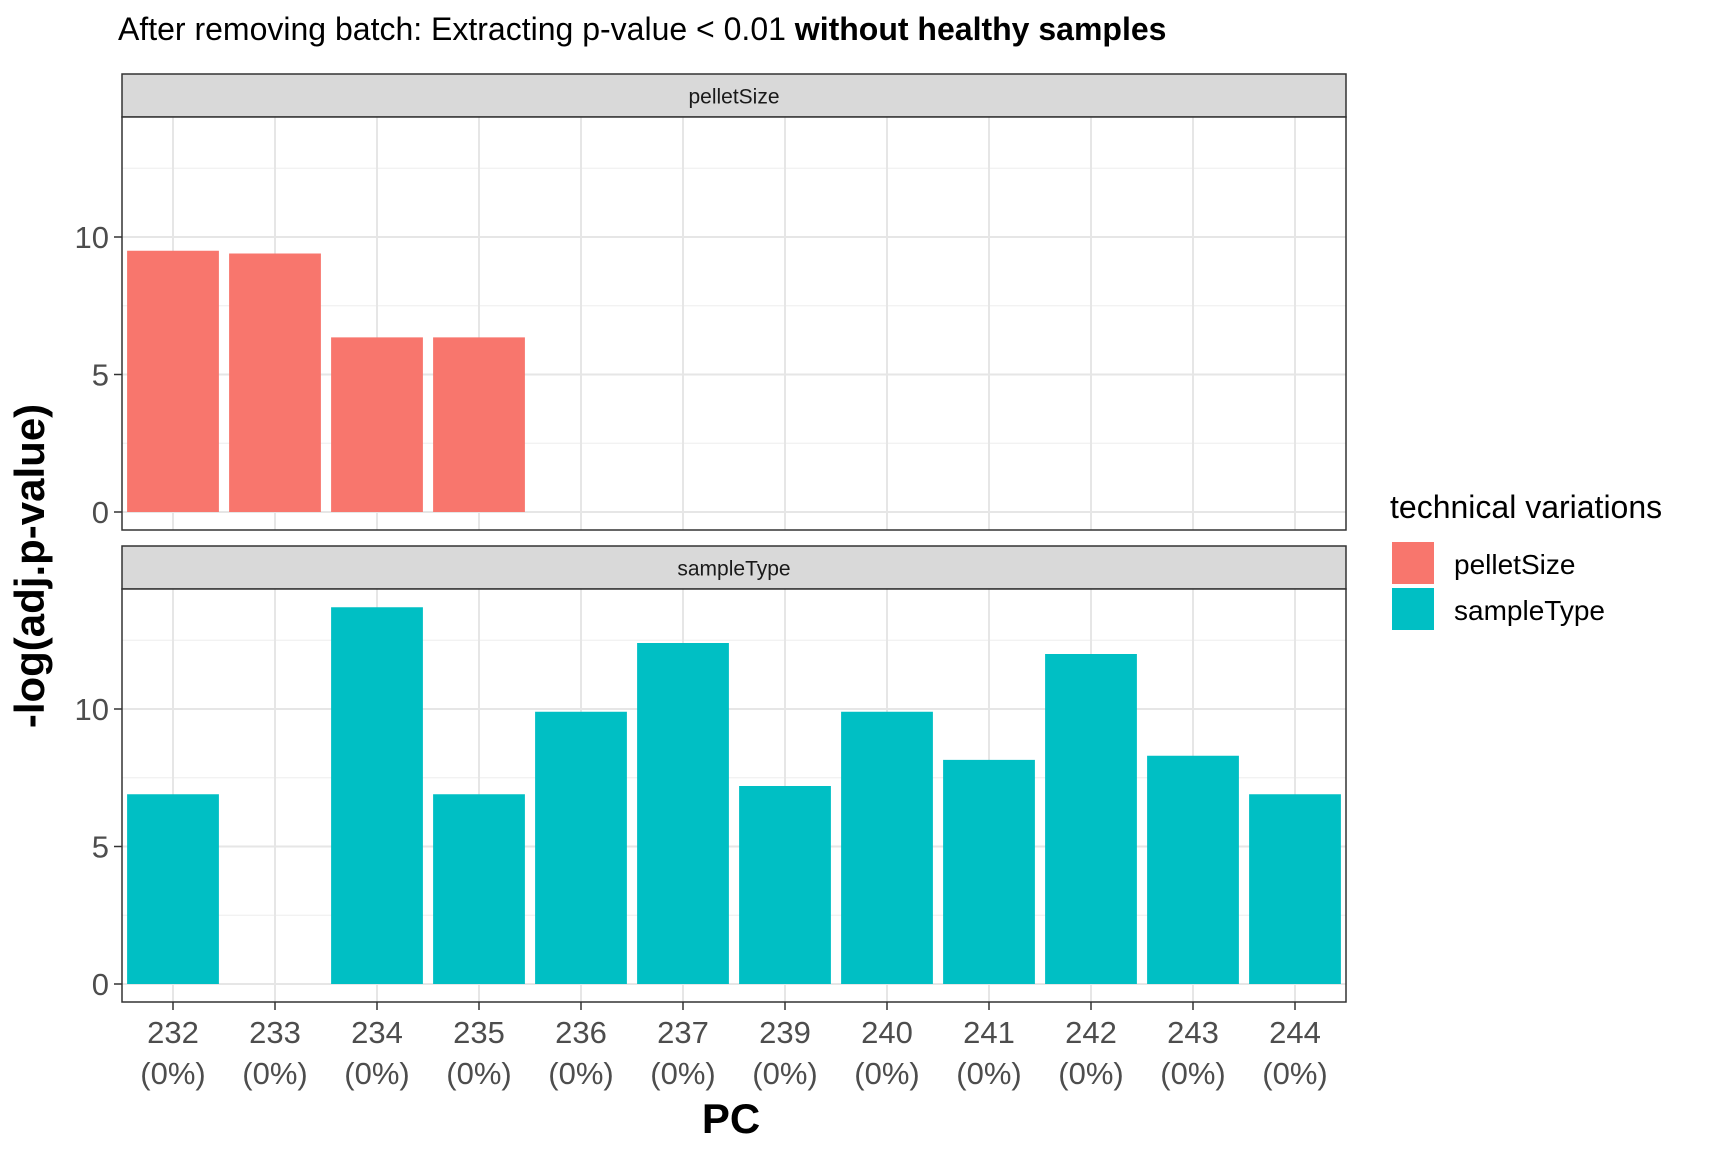 This screenshot has width=1728, height=1152. Describe the element at coordinates (683, 1032) in the screenshot. I see `x-tick-label: 237` at that location.